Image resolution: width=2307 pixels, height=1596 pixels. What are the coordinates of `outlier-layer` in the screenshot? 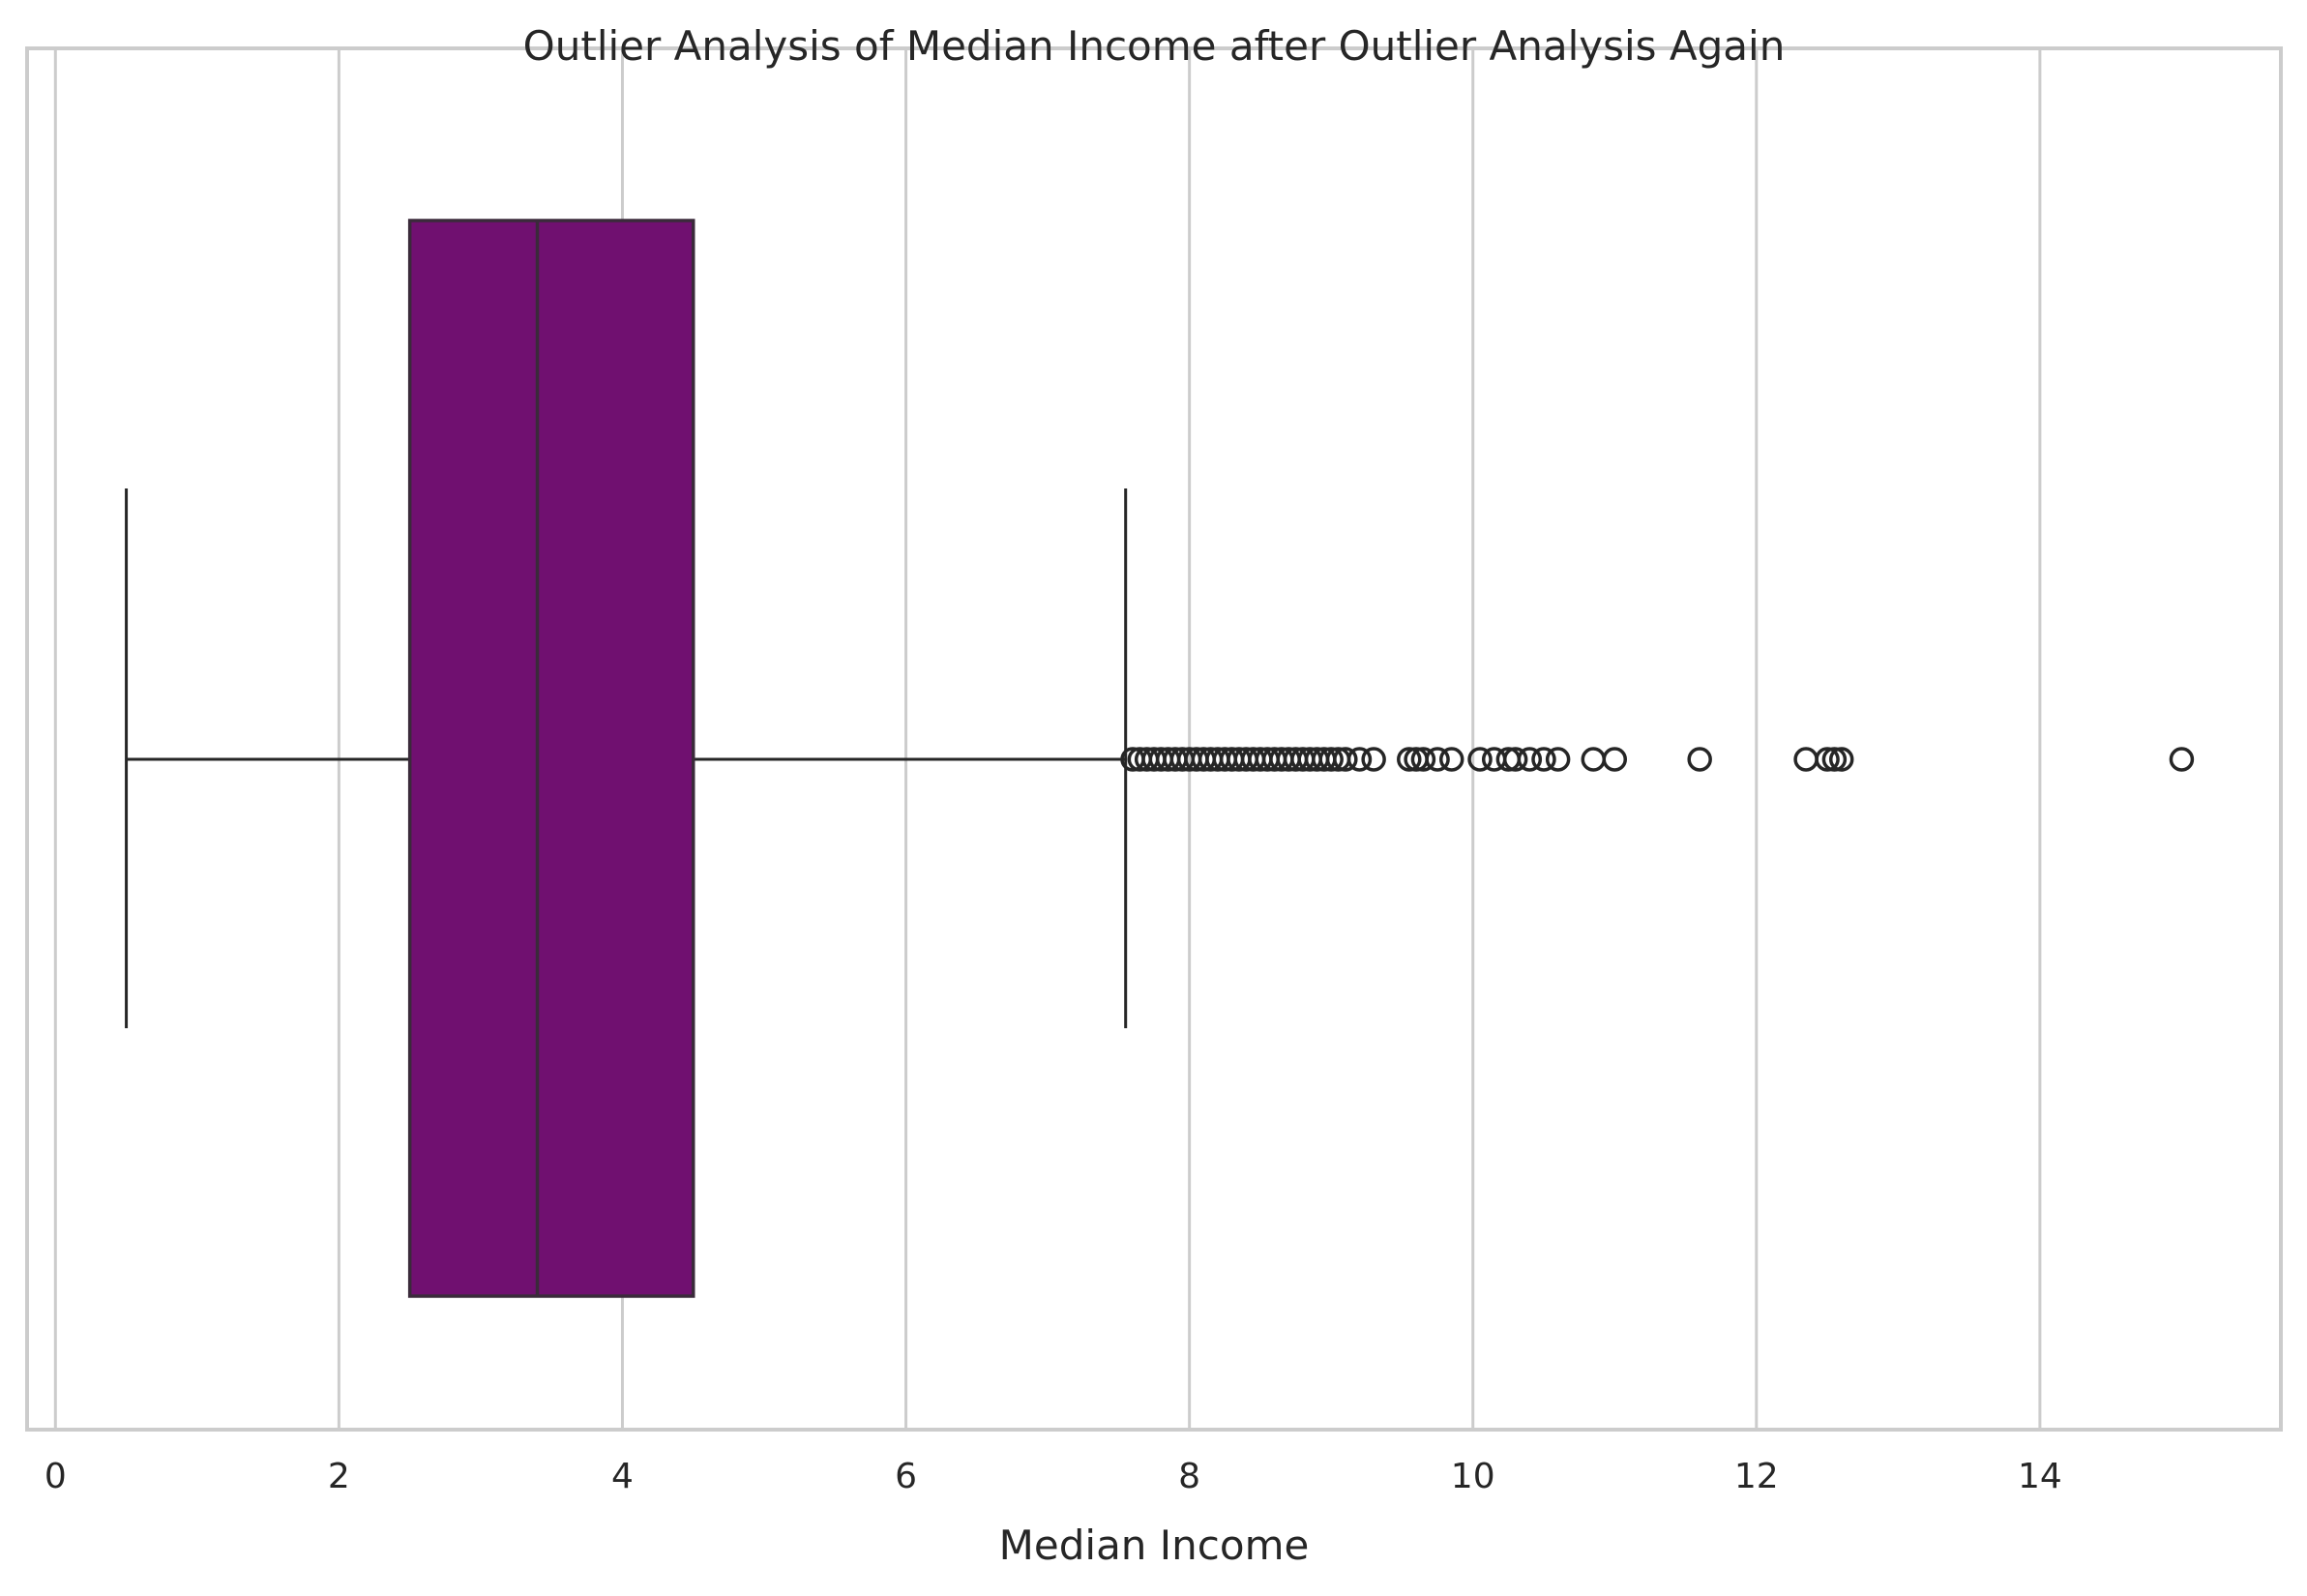 It's located at (1658, 759).